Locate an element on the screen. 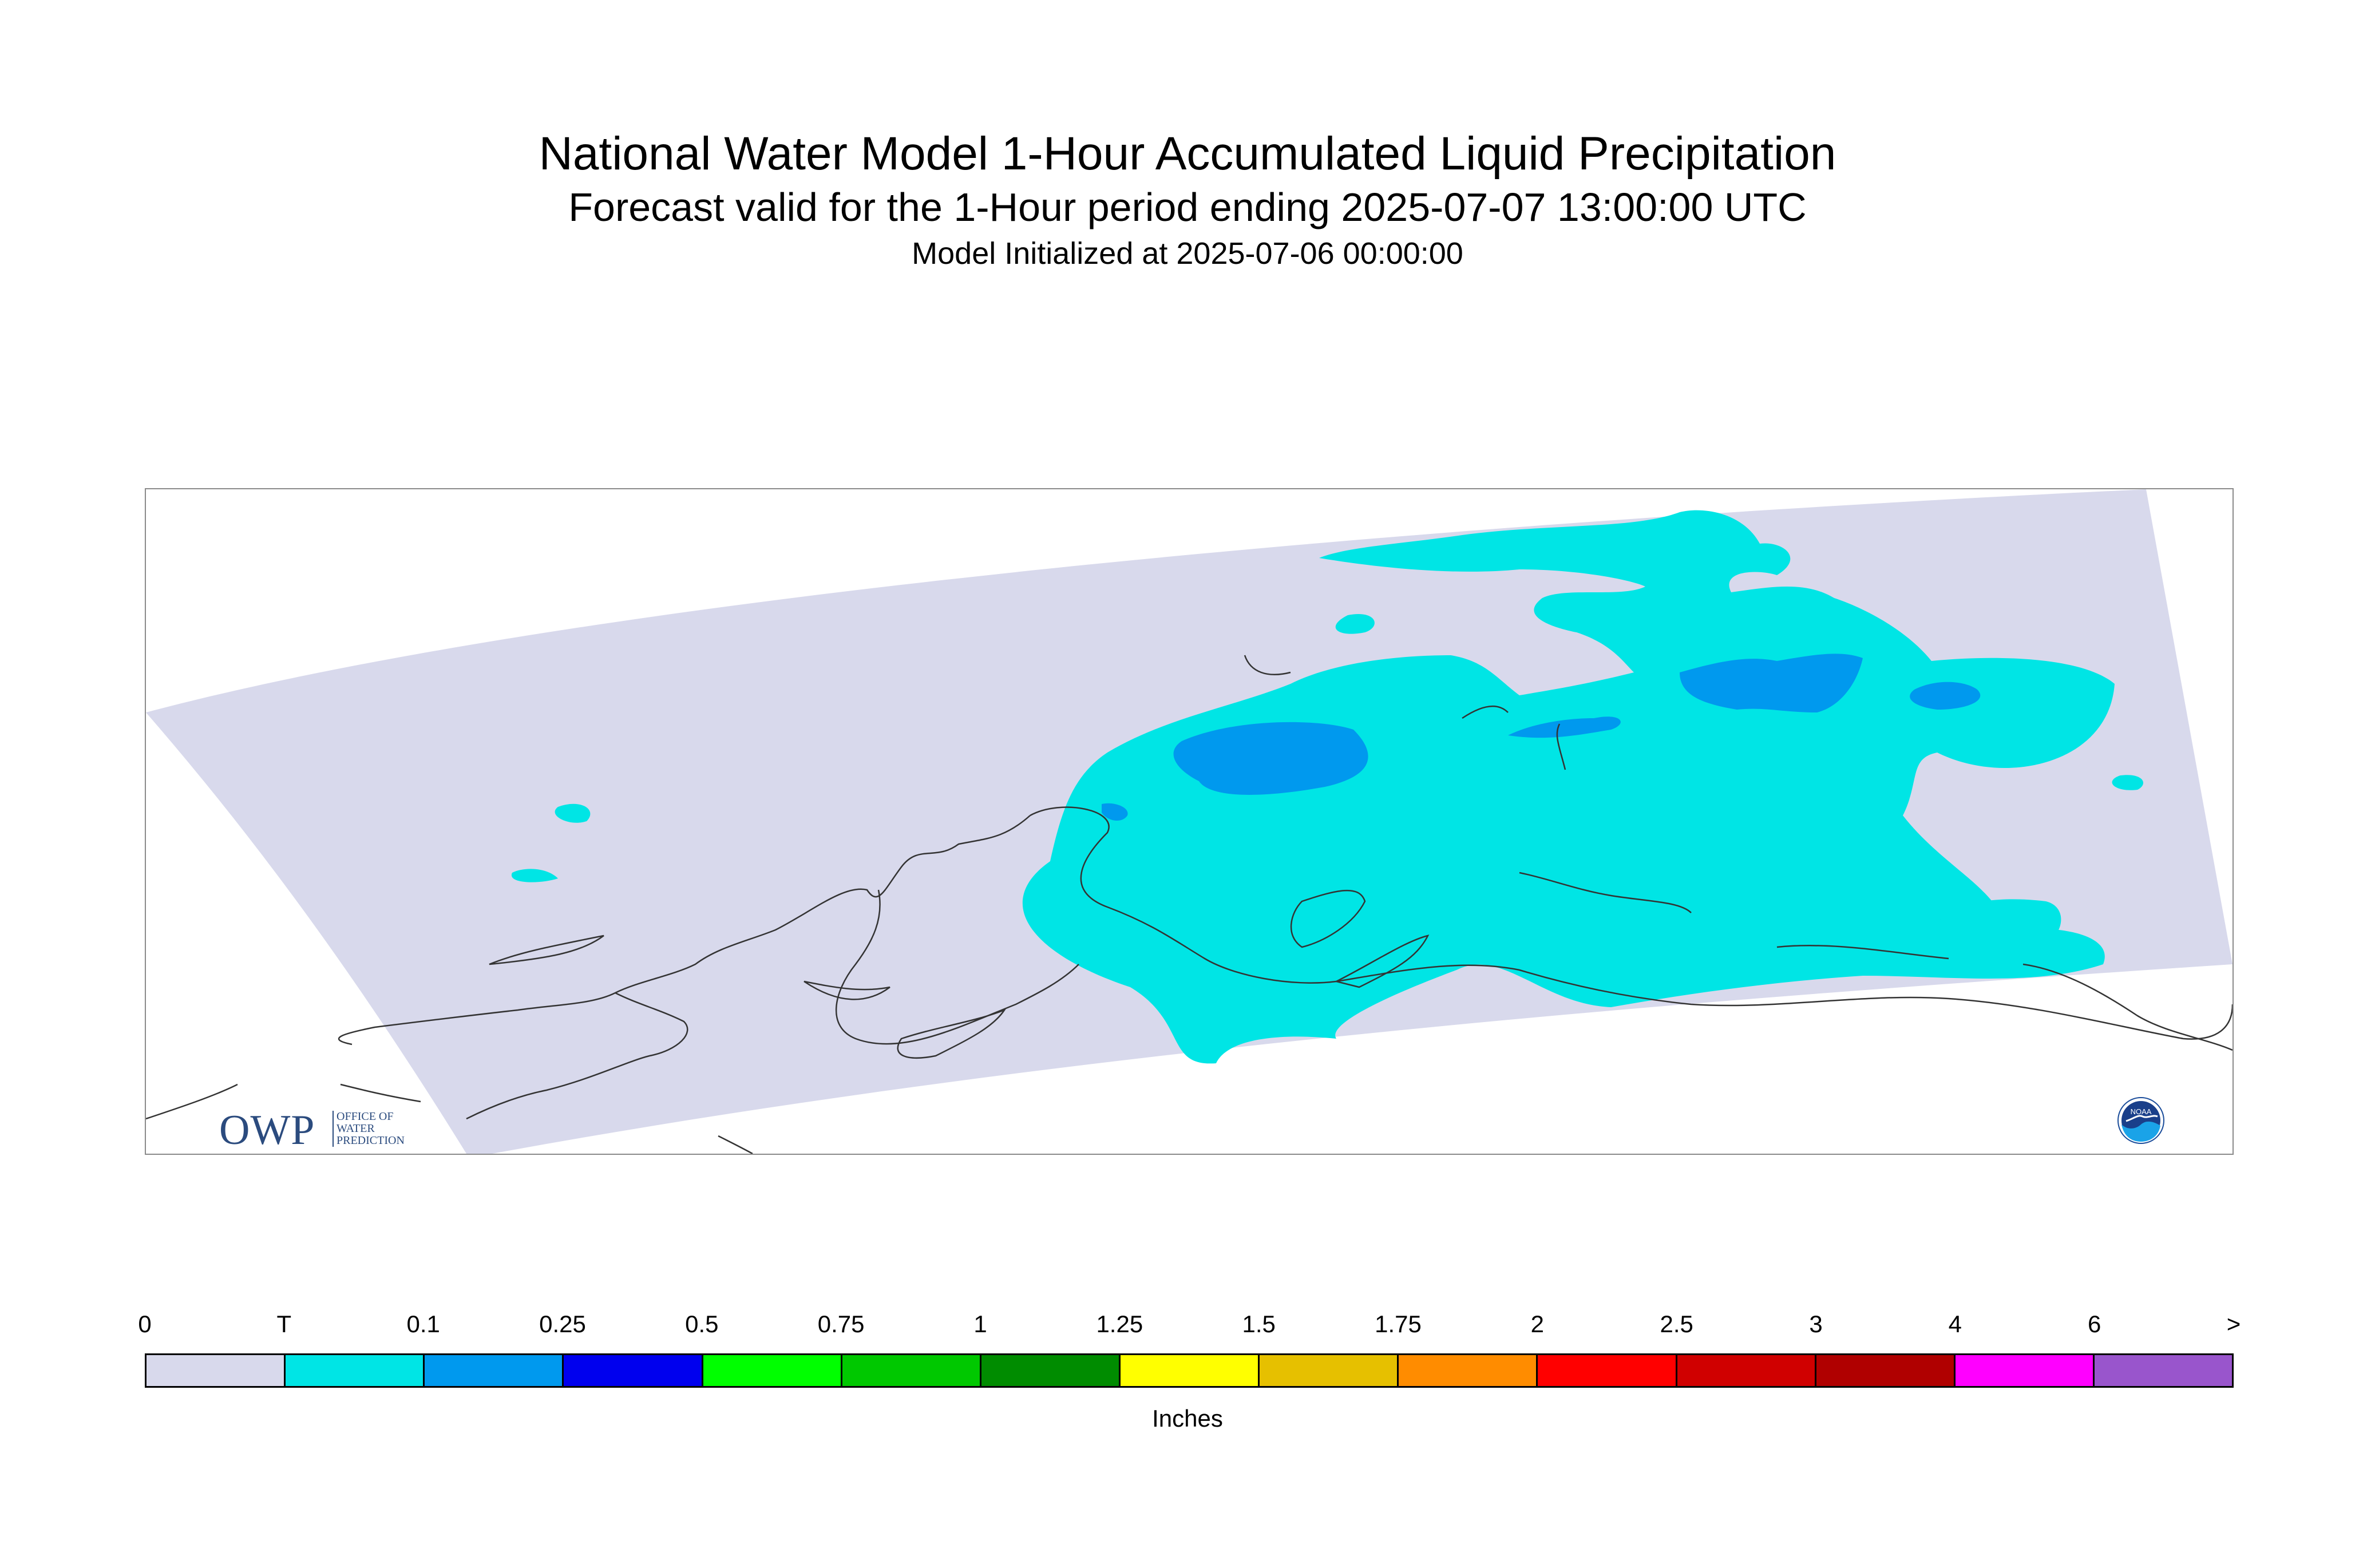 The width and height of the screenshot is (2375, 1568). noaa-logo-text: NOAA is located at coordinates (2141, 1111).